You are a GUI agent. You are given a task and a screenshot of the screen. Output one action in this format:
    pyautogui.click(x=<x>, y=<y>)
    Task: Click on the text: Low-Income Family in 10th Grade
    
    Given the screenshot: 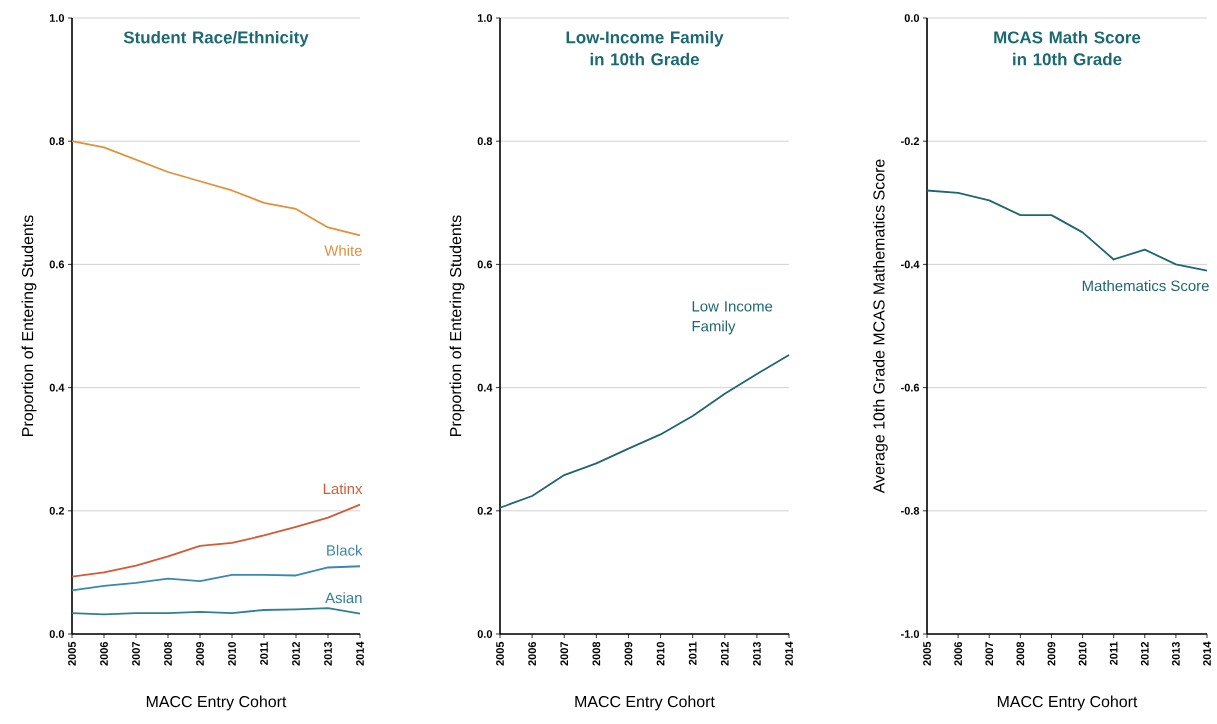 What is the action you would take?
    pyautogui.click(x=645, y=48)
    